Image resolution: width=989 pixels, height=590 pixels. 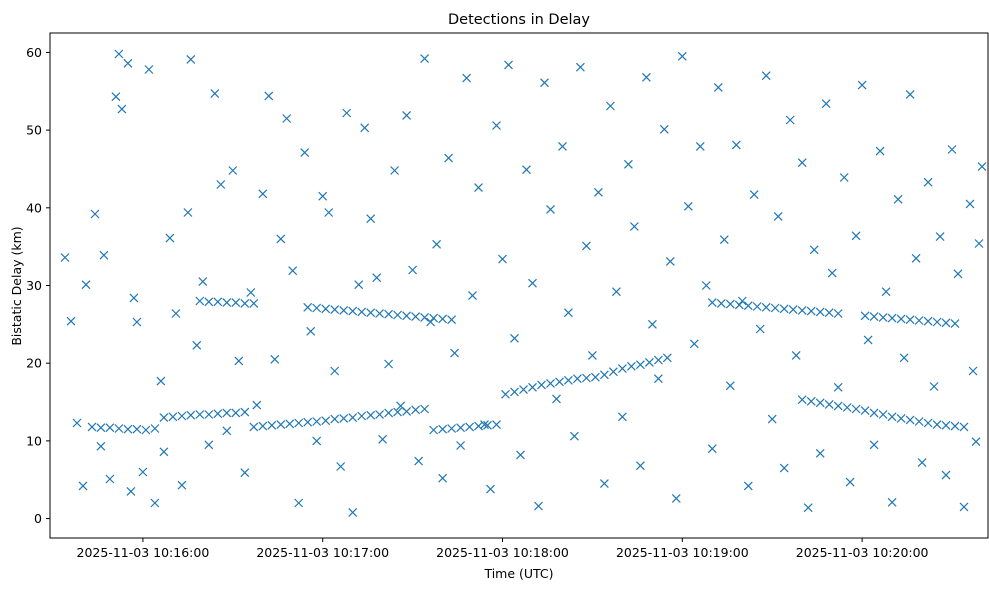 I want to click on y-tick-label: 30, so click(x=34, y=285).